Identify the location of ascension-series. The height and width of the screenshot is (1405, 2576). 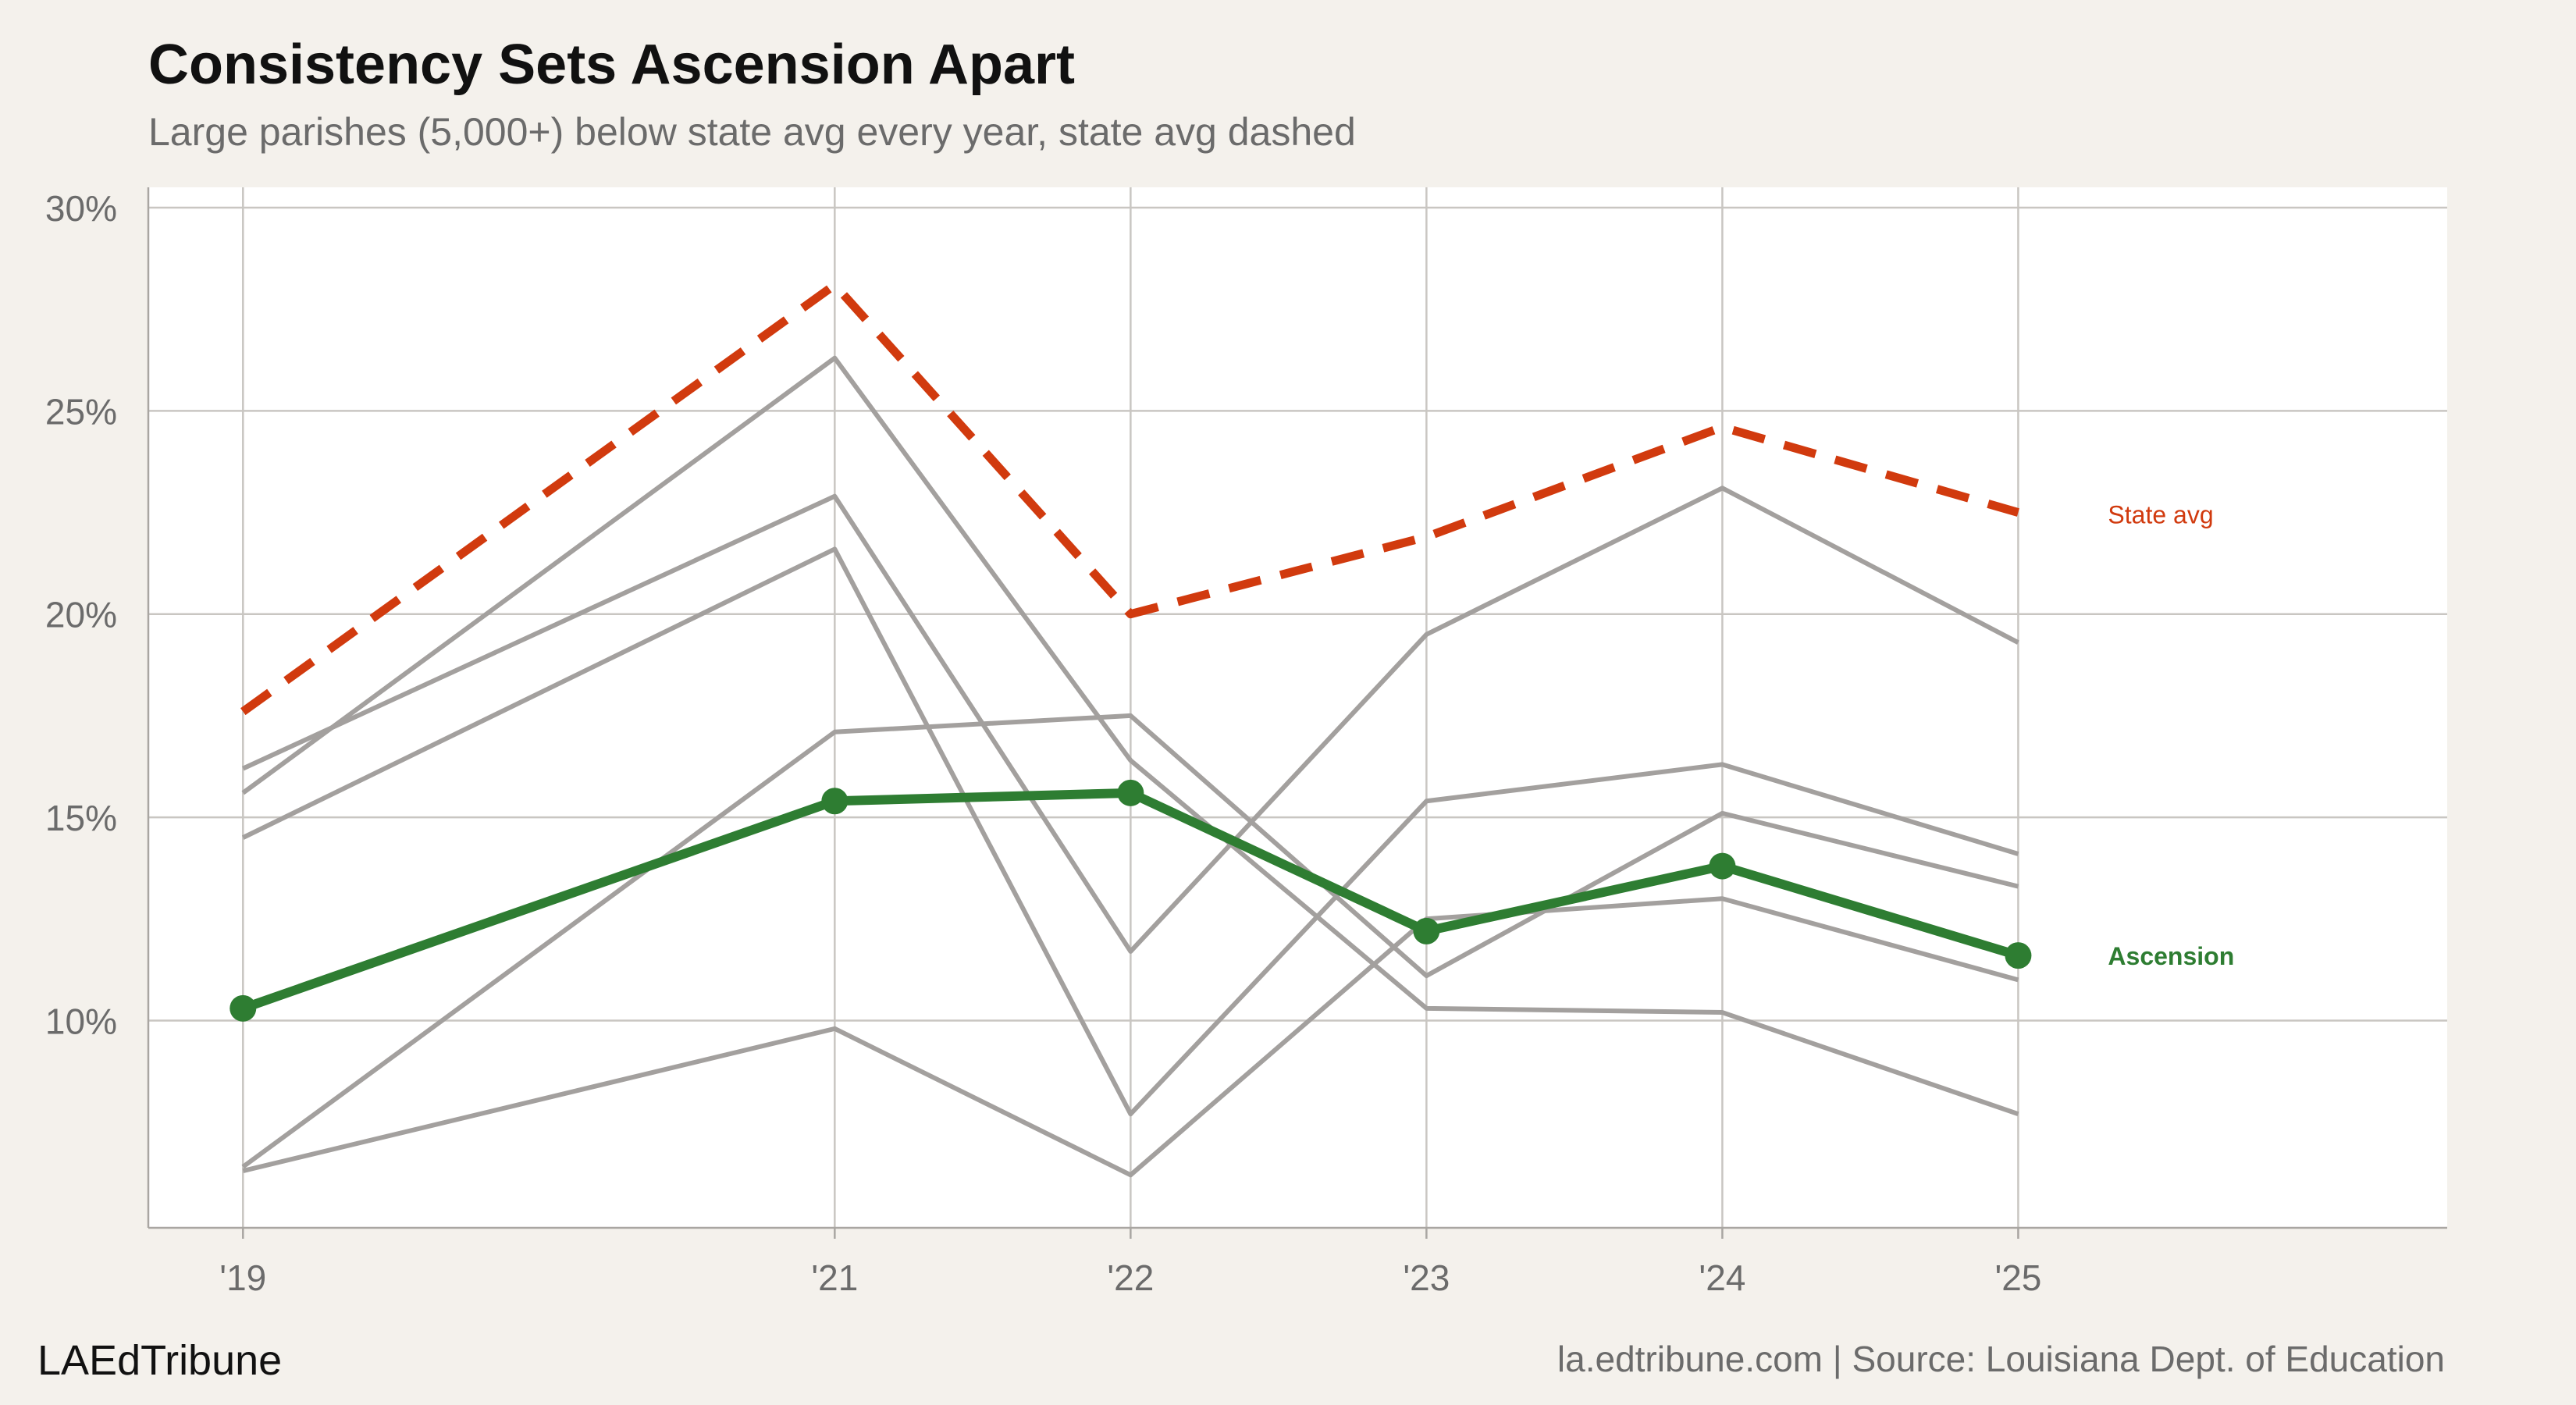
(1130, 900).